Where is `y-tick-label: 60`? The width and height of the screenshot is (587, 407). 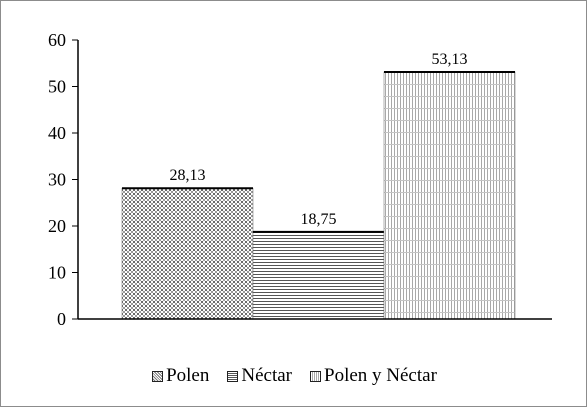 y-tick-label: 60 is located at coordinates (57, 40).